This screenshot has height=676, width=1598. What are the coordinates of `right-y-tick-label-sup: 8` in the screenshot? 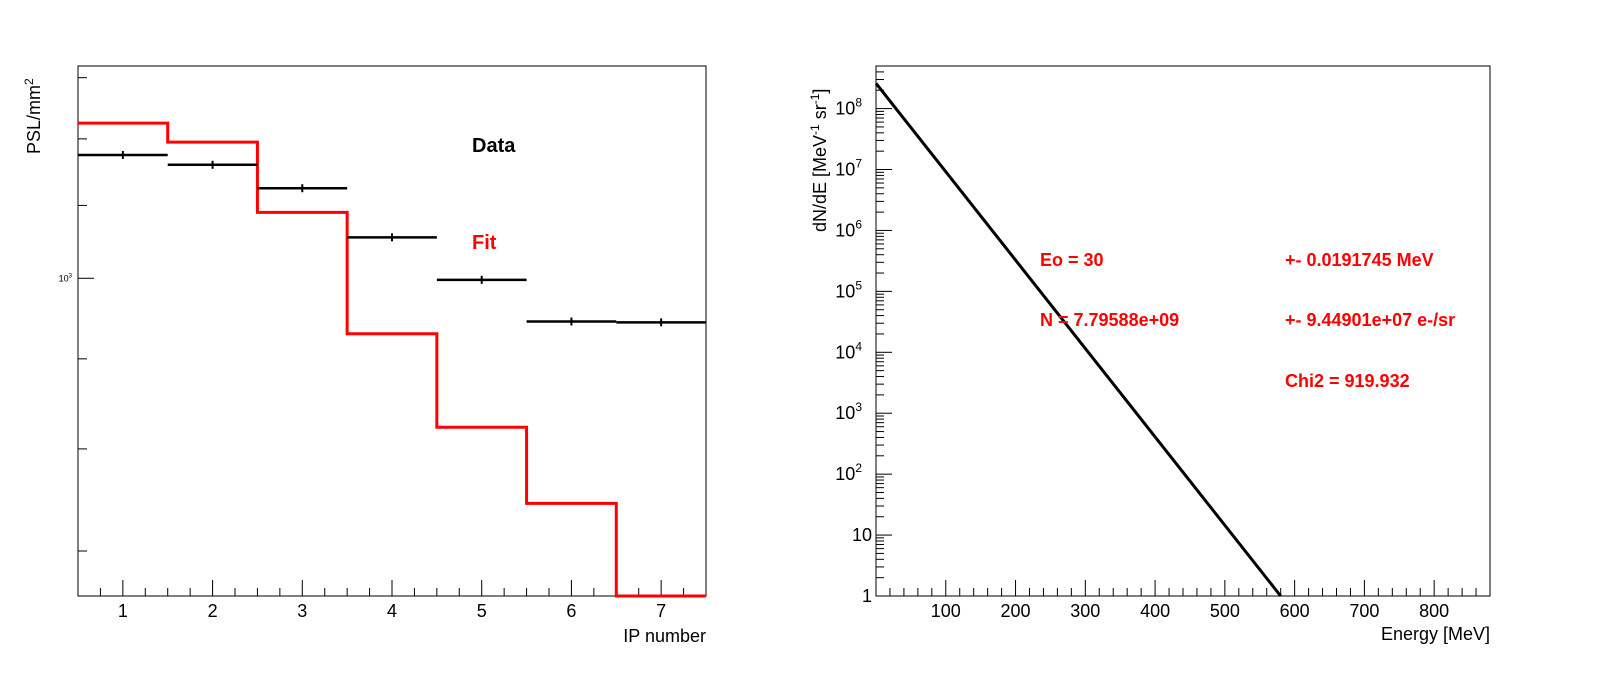 It's located at (858, 103).